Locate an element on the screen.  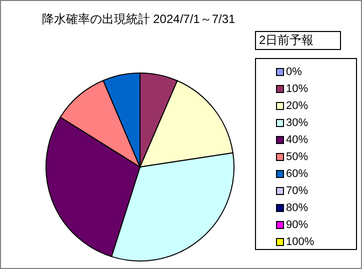
legend-label: 80% is located at coordinates (297, 208).